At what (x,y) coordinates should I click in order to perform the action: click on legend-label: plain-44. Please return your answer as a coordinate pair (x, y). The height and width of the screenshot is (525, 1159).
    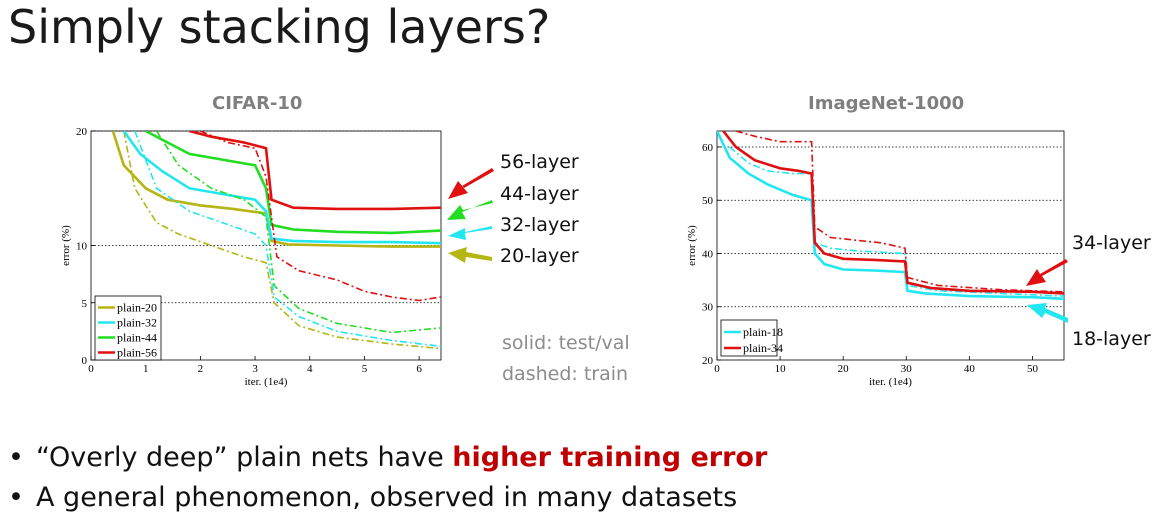
    Looking at the image, I should click on (137, 338).